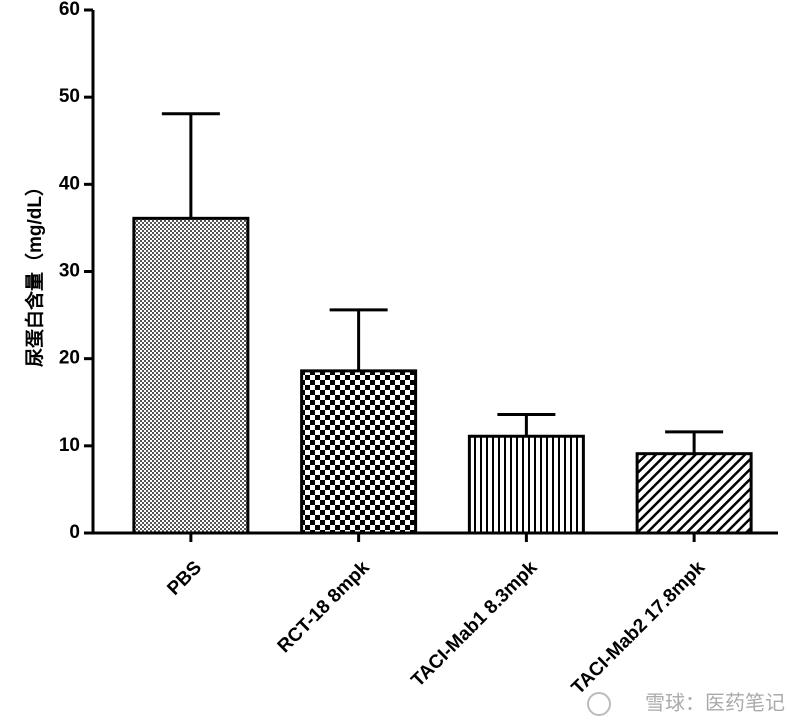  I want to click on watermark-text: 雪球：医药笔记, so click(715, 702).